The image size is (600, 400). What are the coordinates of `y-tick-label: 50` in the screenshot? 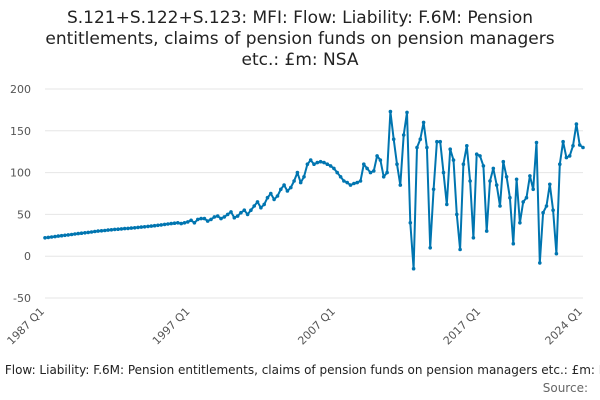 It's located at (24, 214).